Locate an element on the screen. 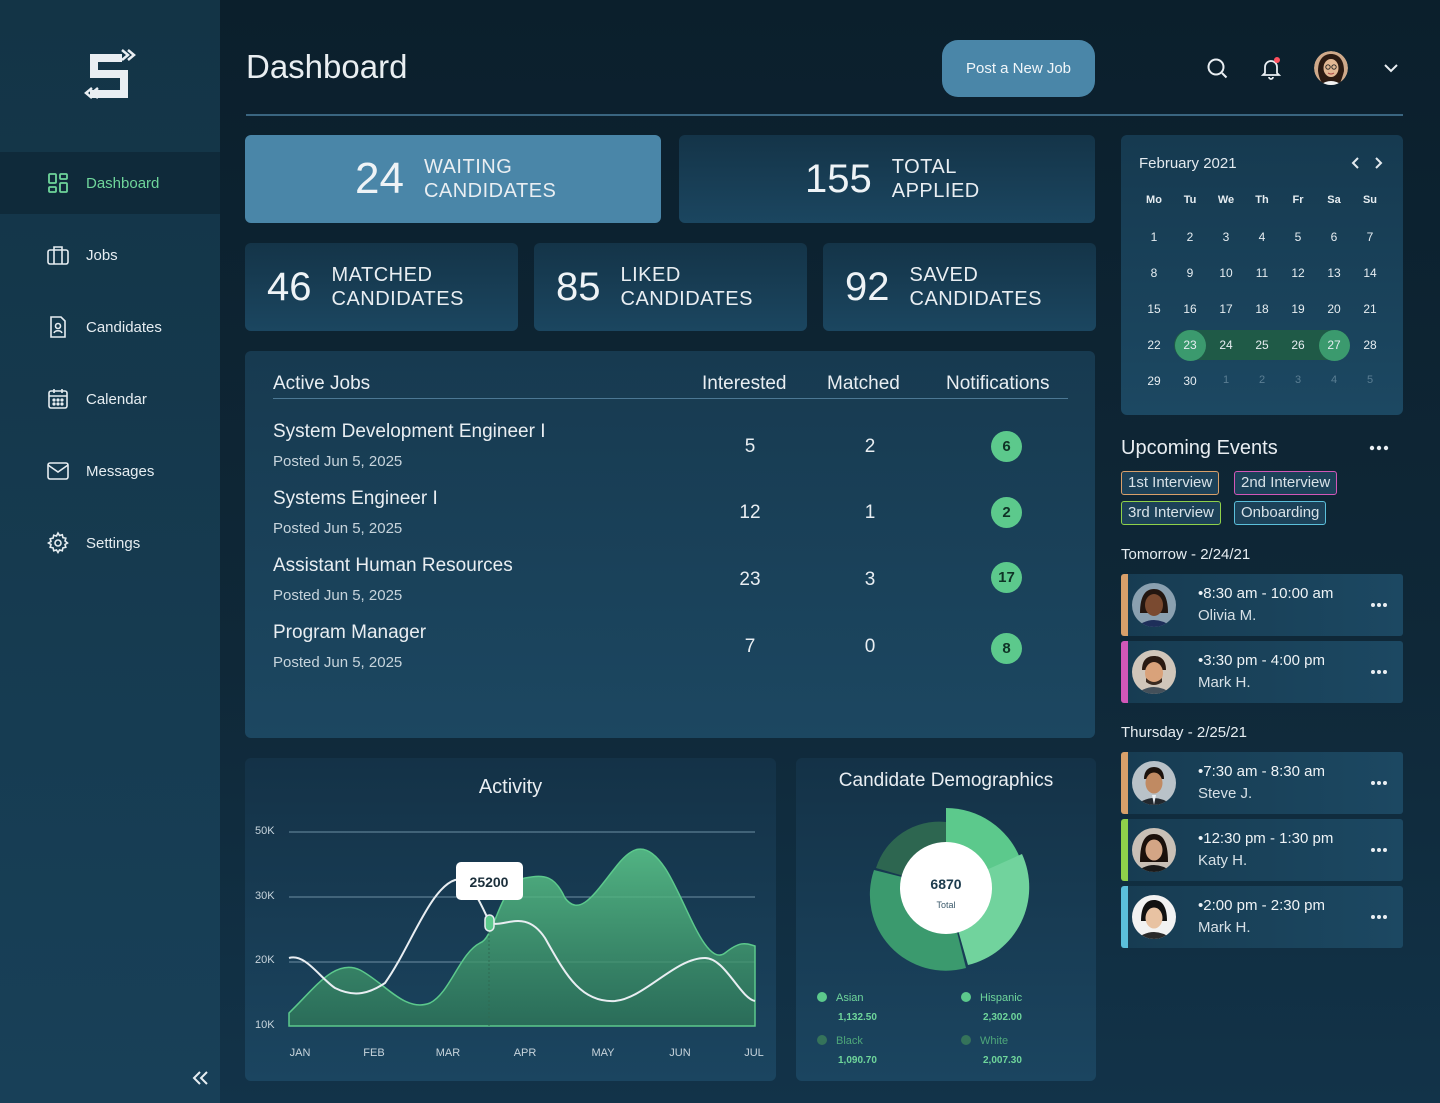  calendar-day: 10 is located at coordinates (1226, 273).